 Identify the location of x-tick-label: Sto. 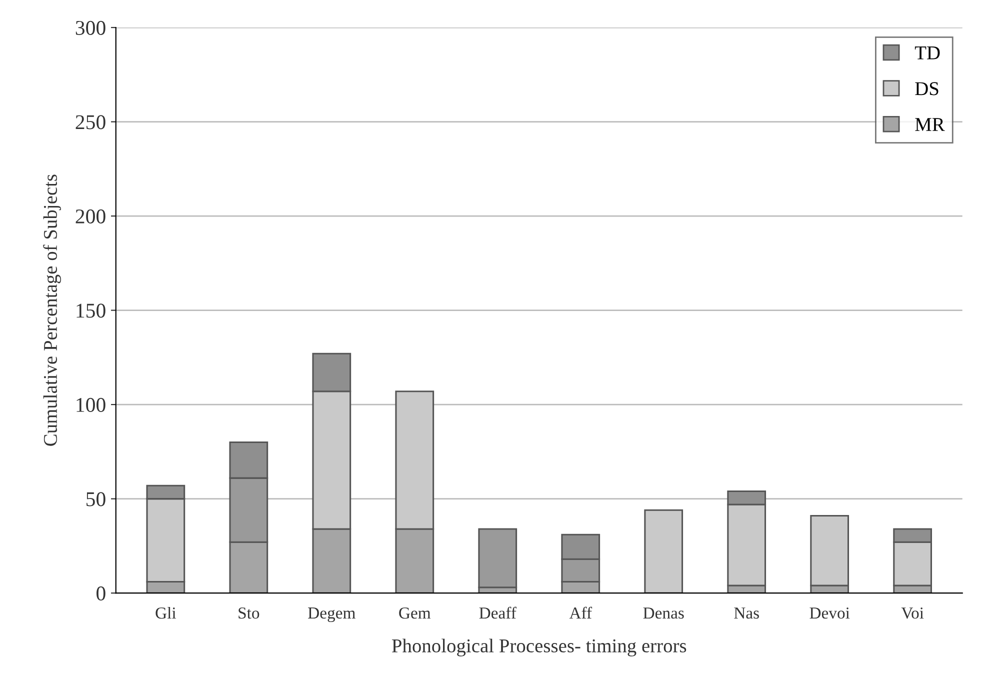
(249, 613).